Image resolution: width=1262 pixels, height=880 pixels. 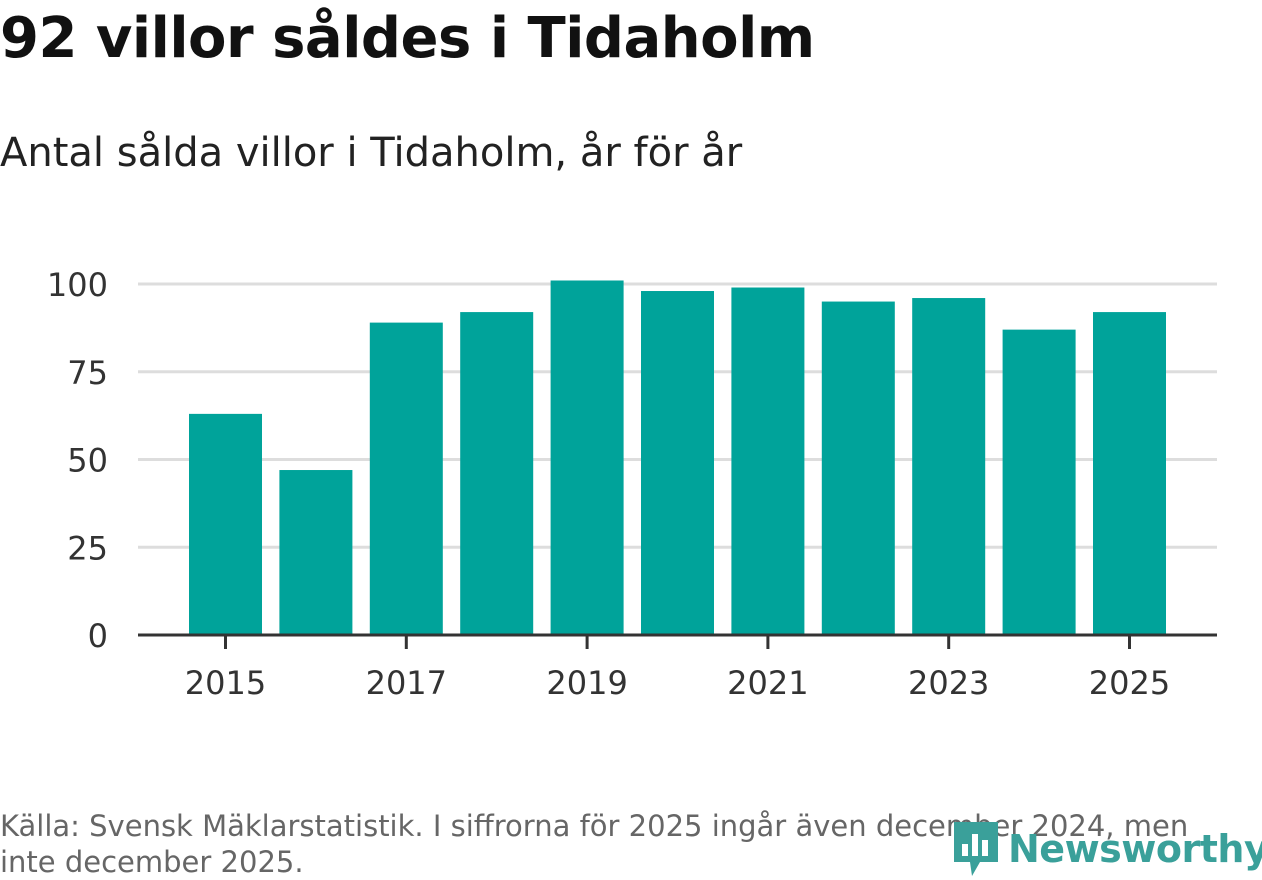 I want to click on bar-2019, so click(x=587, y=457).